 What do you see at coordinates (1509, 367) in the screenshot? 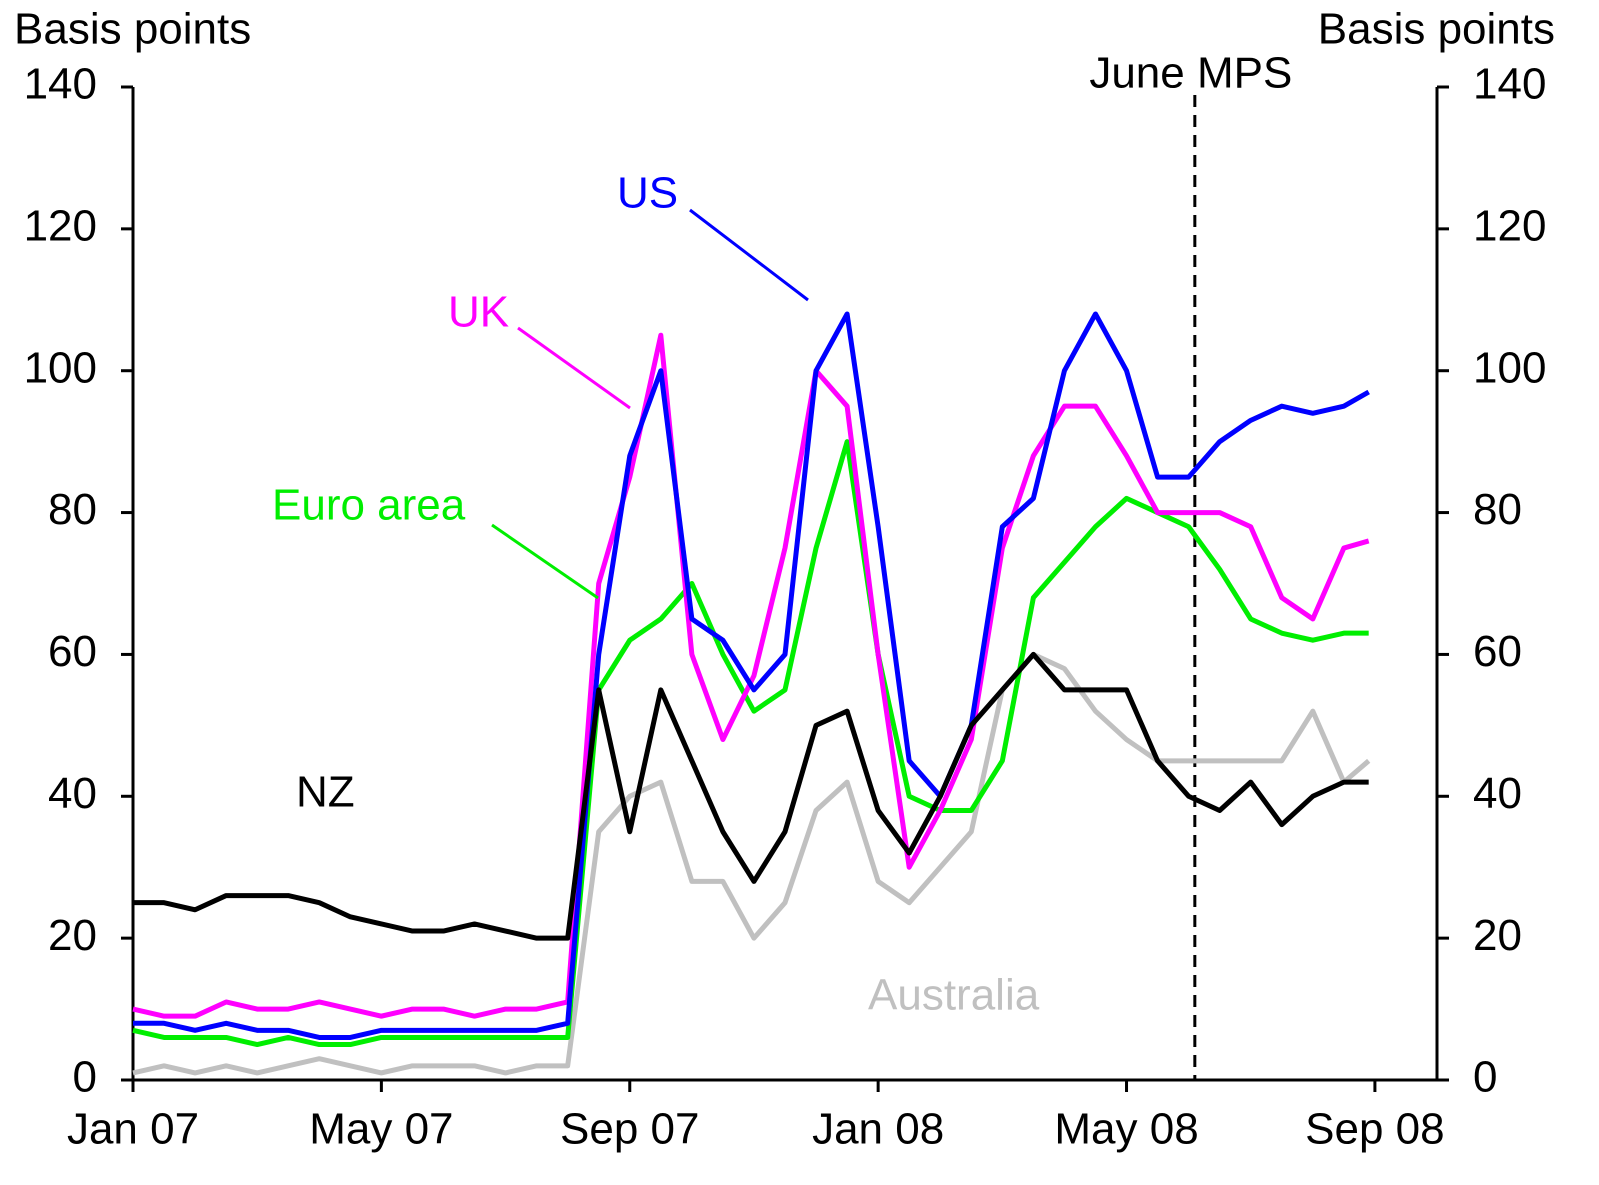
I see `y2-tick-label: 100` at bounding box center [1509, 367].